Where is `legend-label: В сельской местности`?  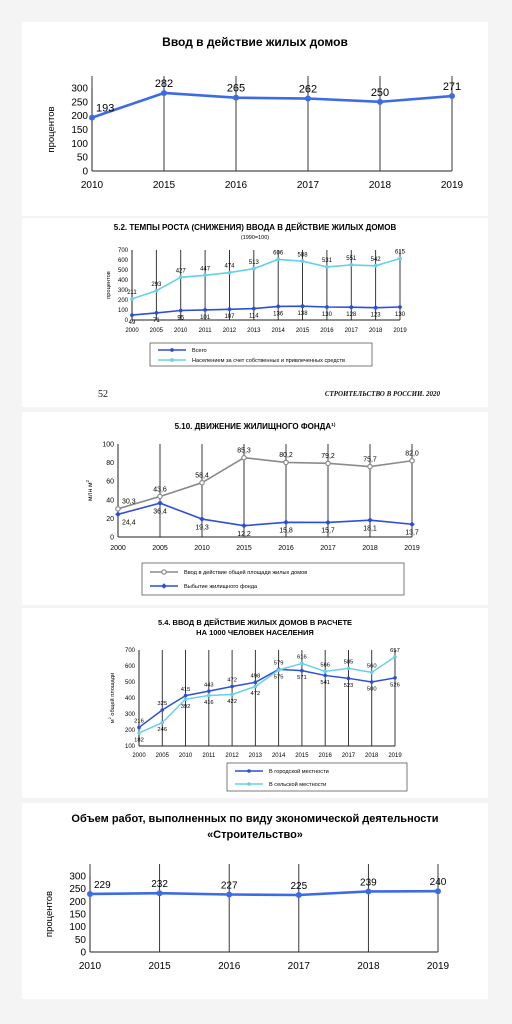 legend-label: В сельской местности is located at coordinates (297, 784).